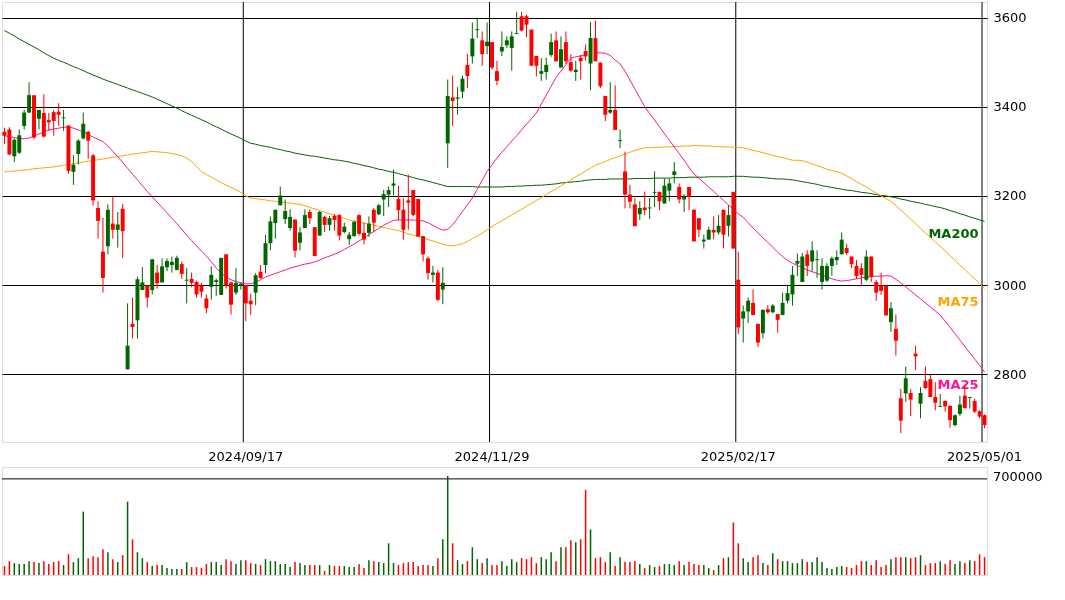  I want to click on x-tick-label: 2025/05/01, so click(985, 456).